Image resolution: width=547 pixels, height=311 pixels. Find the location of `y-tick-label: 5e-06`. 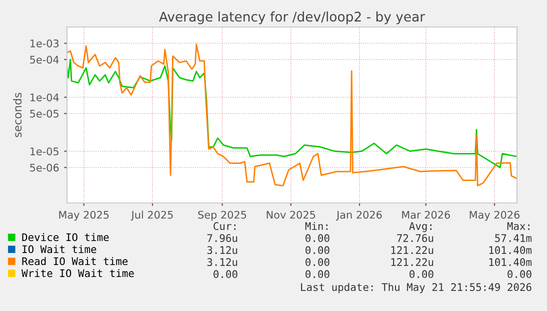

y-tick-label: 5e-06 is located at coordinates (44, 168).